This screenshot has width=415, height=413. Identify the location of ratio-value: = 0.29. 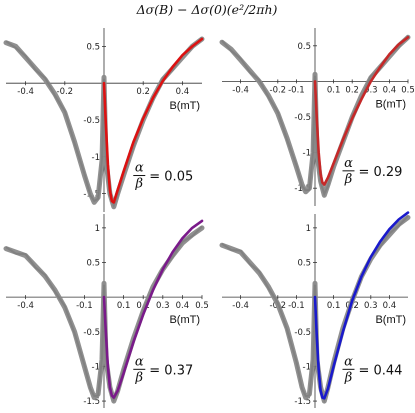
(380, 172).